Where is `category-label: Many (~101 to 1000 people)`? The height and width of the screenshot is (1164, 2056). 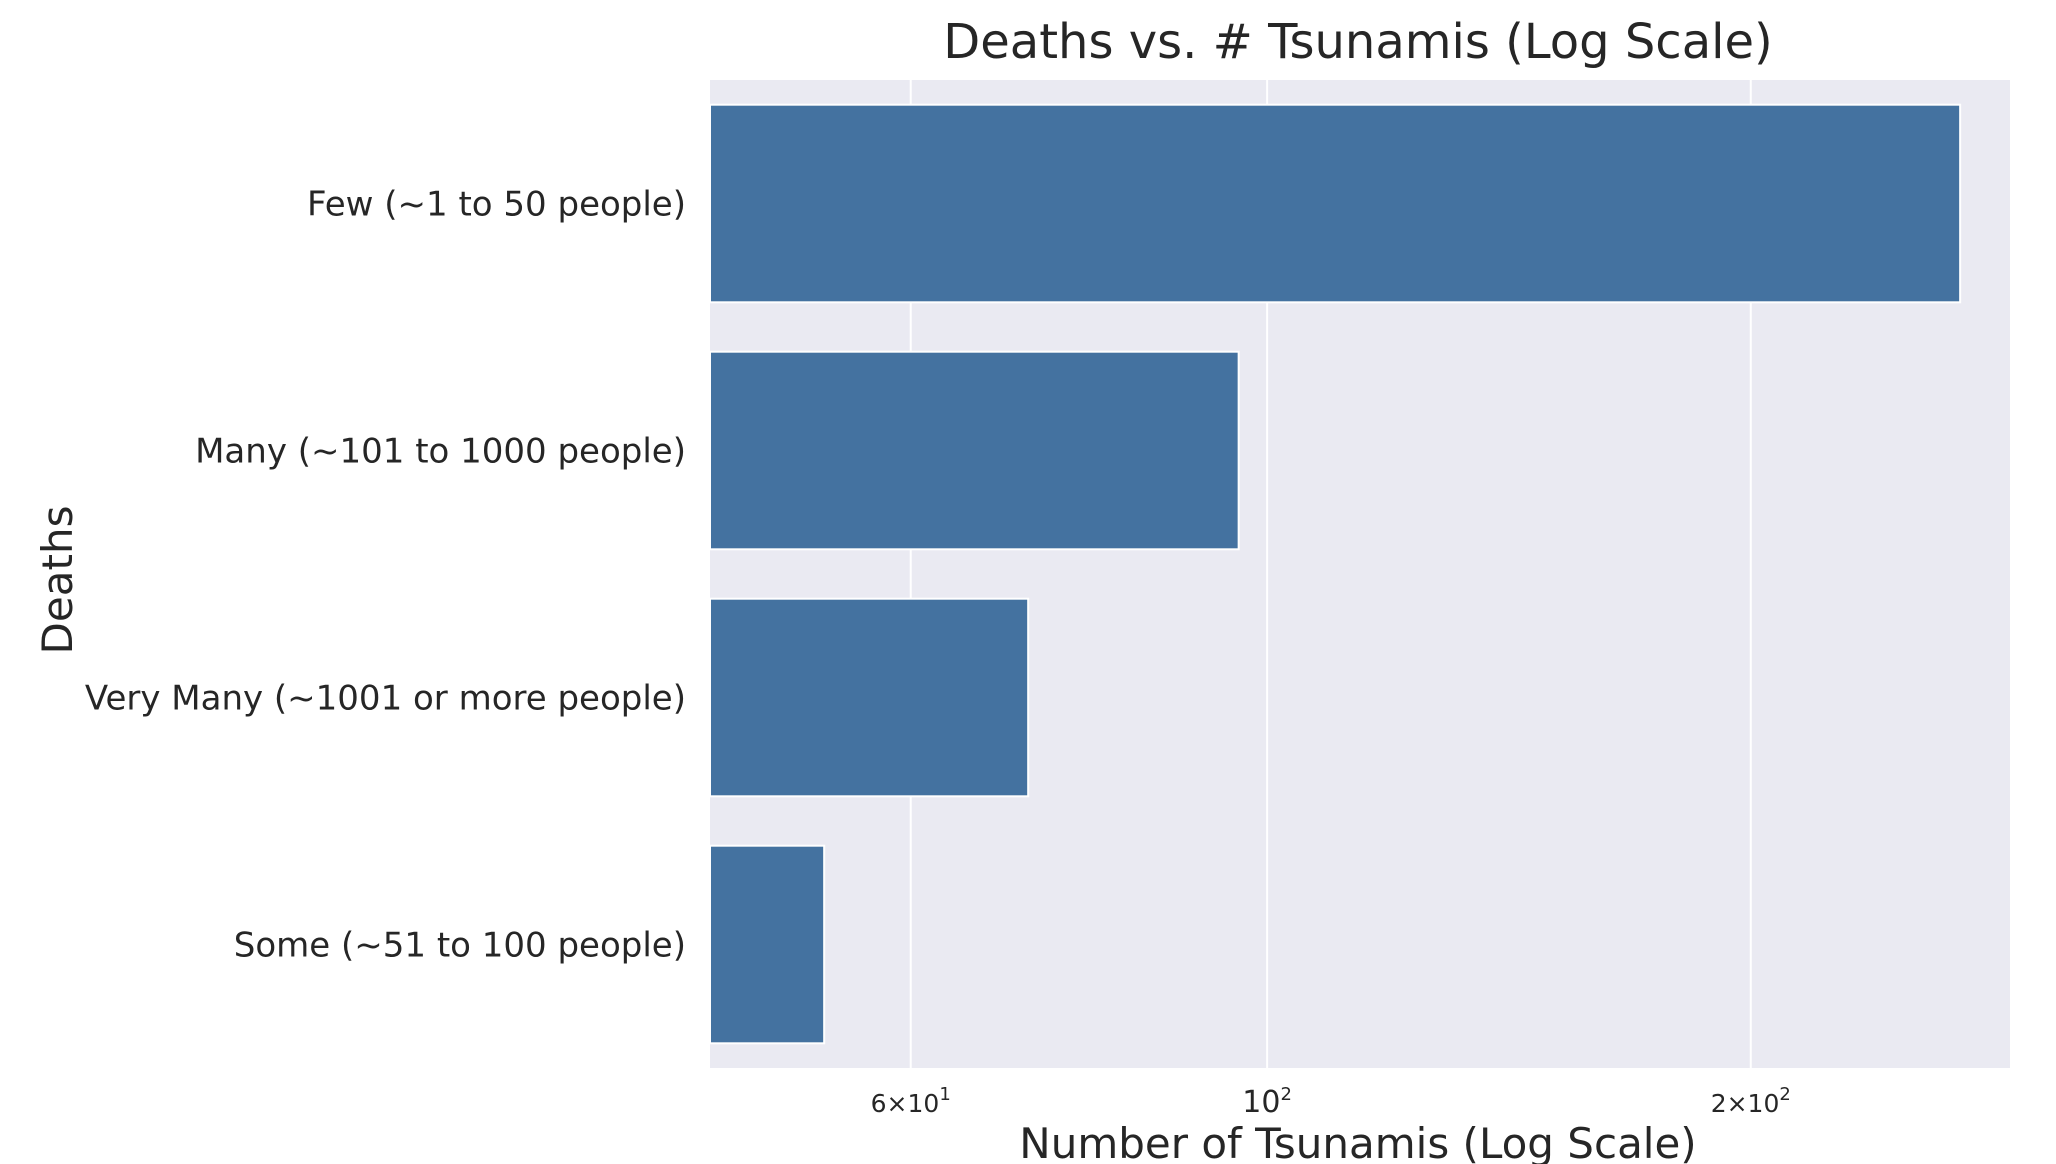
category-label: Many (~101 to 1000 people) is located at coordinates (440, 452).